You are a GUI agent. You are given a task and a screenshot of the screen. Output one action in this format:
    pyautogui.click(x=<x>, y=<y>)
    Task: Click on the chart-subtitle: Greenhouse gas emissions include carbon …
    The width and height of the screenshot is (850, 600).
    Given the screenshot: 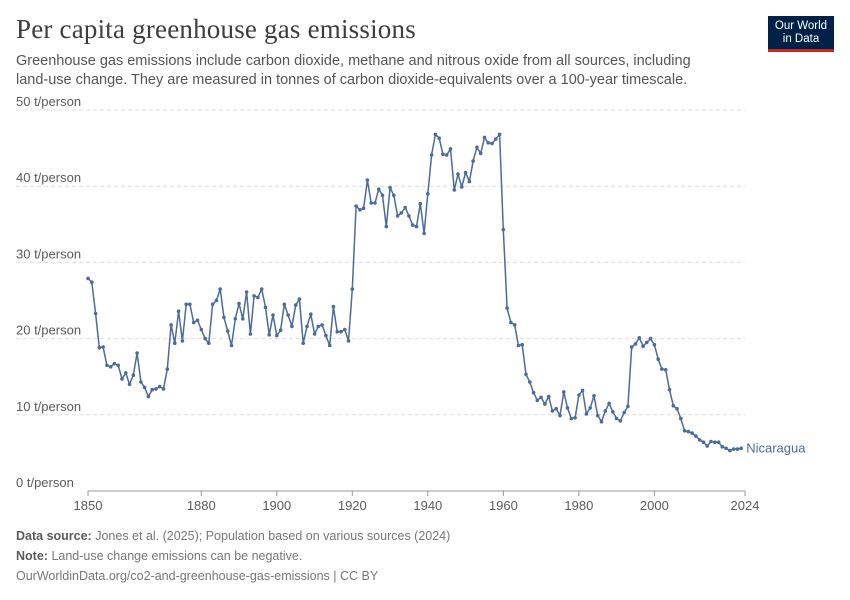 What is the action you would take?
    pyautogui.click(x=353, y=70)
    